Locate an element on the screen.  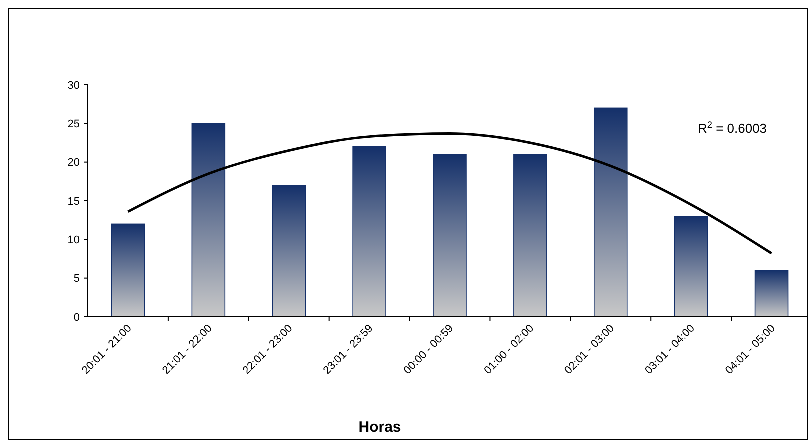
annotation: R$^{2}$ = 0.6003 is located at coordinates (733, 128).